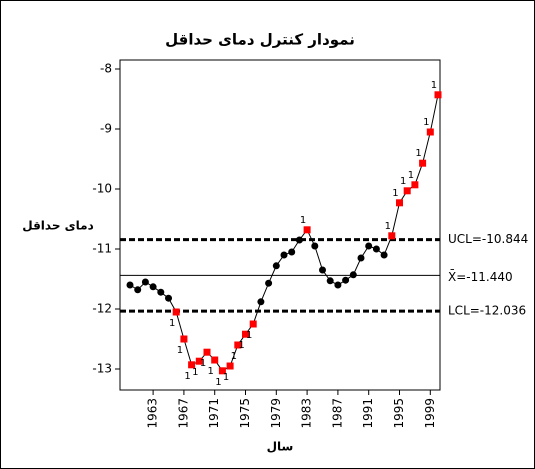 This screenshot has height=469, width=535. Describe the element at coordinates (276, 413) in the screenshot. I see `x-tick-label: 1979` at that location.